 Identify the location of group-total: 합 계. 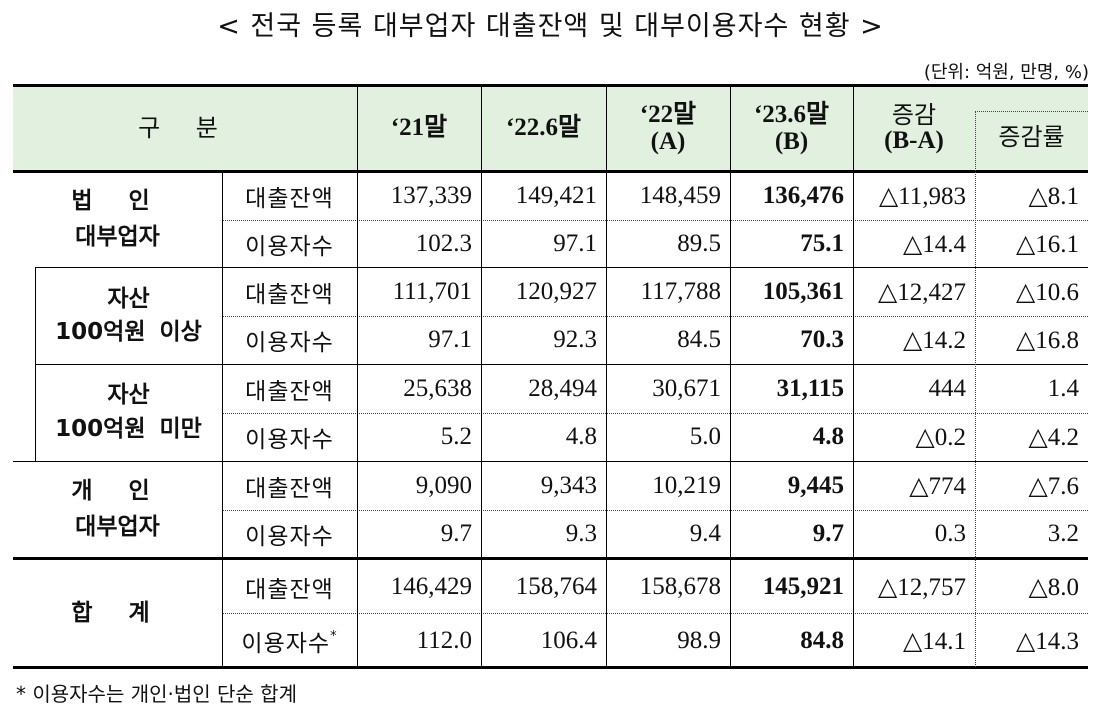
(117, 614).